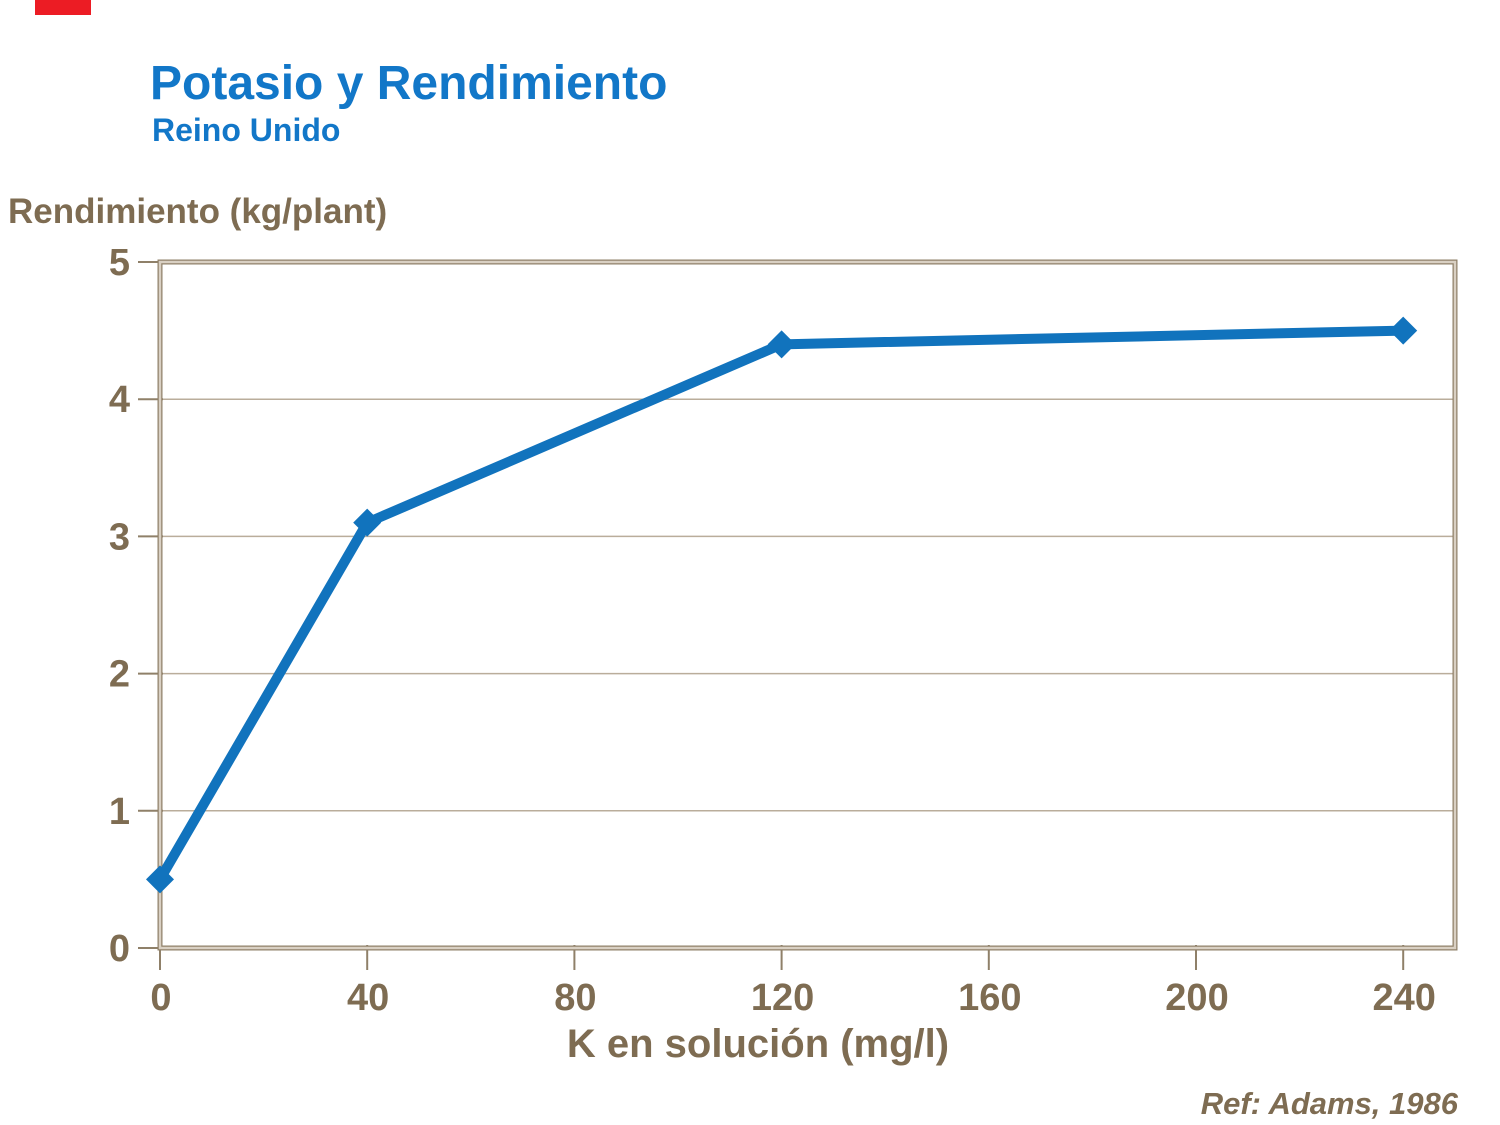 The height and width of the screenshot is (1125, 1500). What do you see at coordinates (119, 400) in the screenshot?
I see `y-tick-label: 4` at bounding box center [119, 400].